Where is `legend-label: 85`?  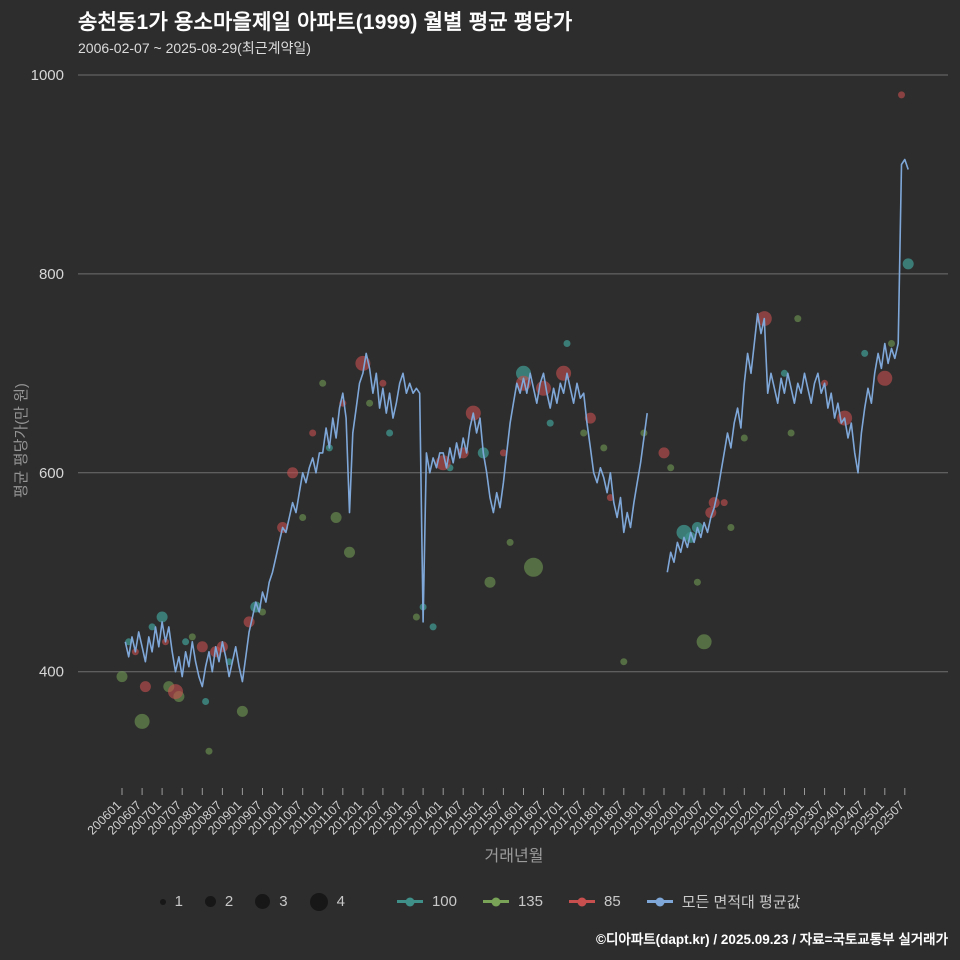 legend-label: 85 is located at coordinates (612, 901).